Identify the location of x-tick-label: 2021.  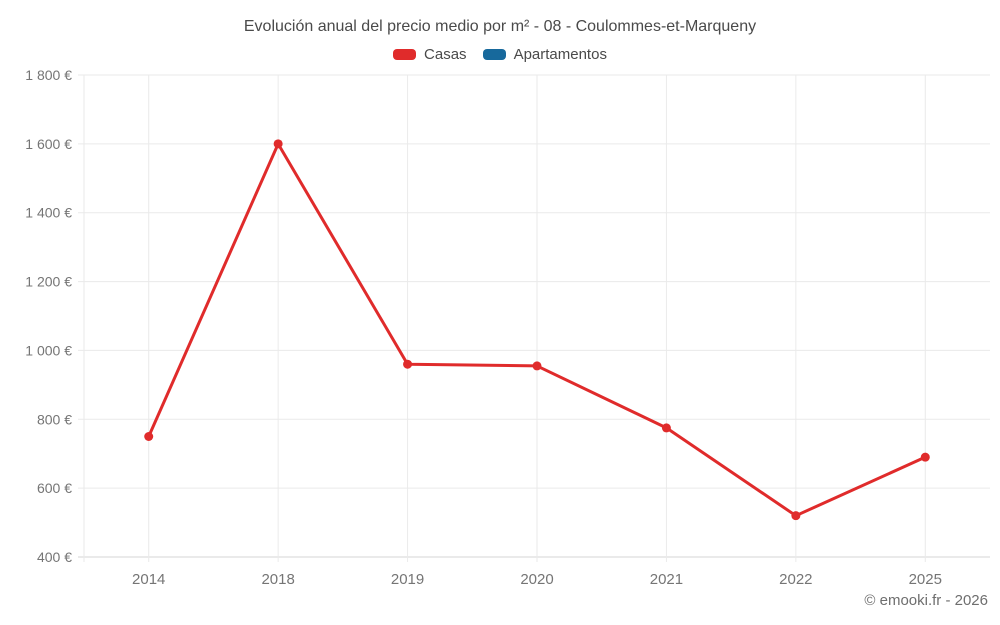
(666, 579).